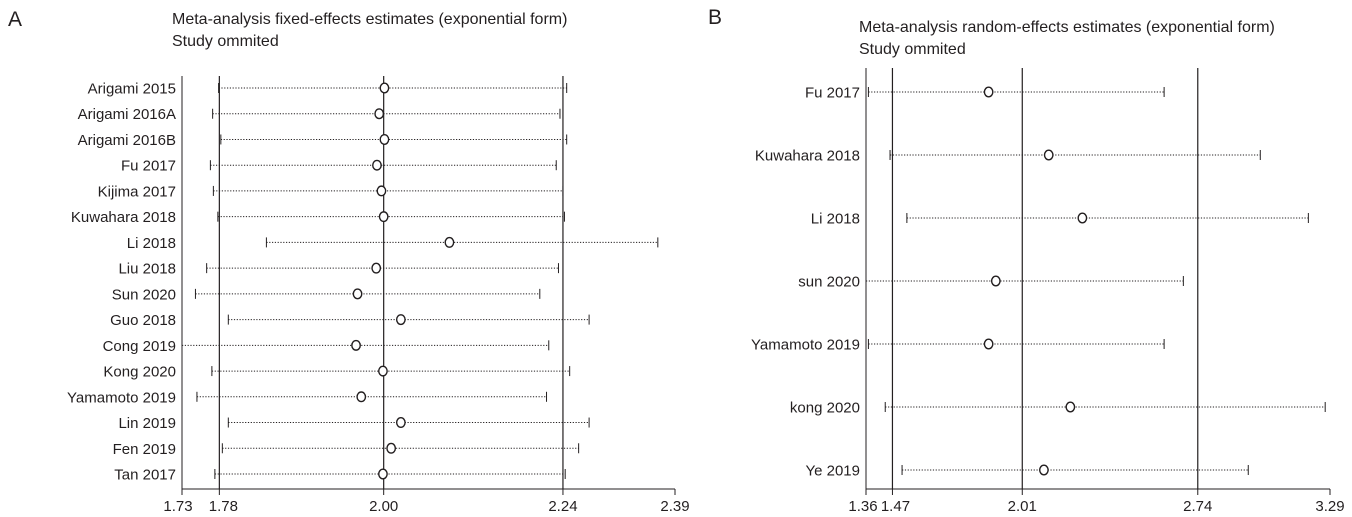 This screenshot has width=1352, height=517. I want to click on study-label: Kijima 2017, so click(137, 191).